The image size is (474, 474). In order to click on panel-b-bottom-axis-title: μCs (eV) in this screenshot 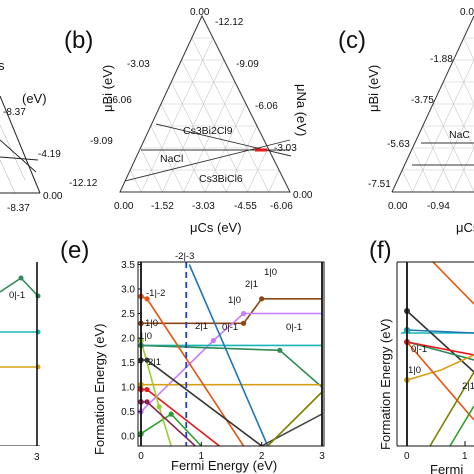, I will do `click(216, 227)`.